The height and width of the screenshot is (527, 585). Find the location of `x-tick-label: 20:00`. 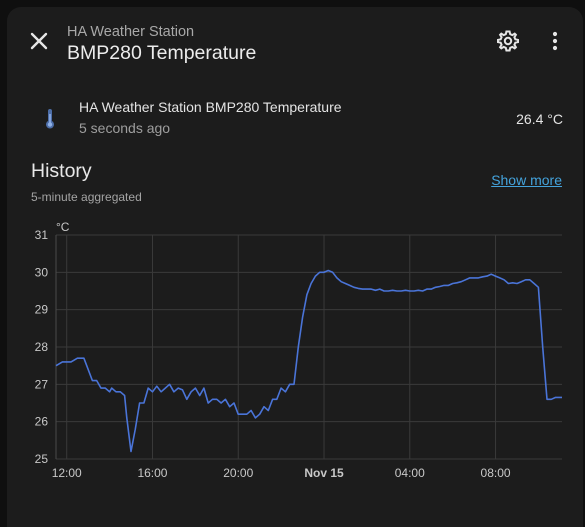

x-tick-label: 20:00 is located at coordinates (238, 473).